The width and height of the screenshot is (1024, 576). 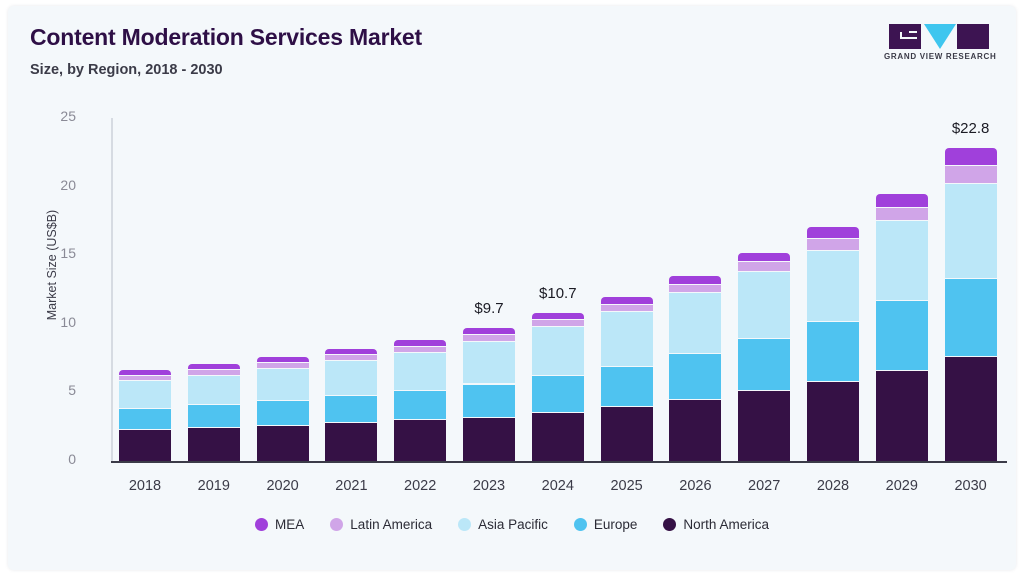 I want to click on legend-item: MEA, so click(x=279, y=524).